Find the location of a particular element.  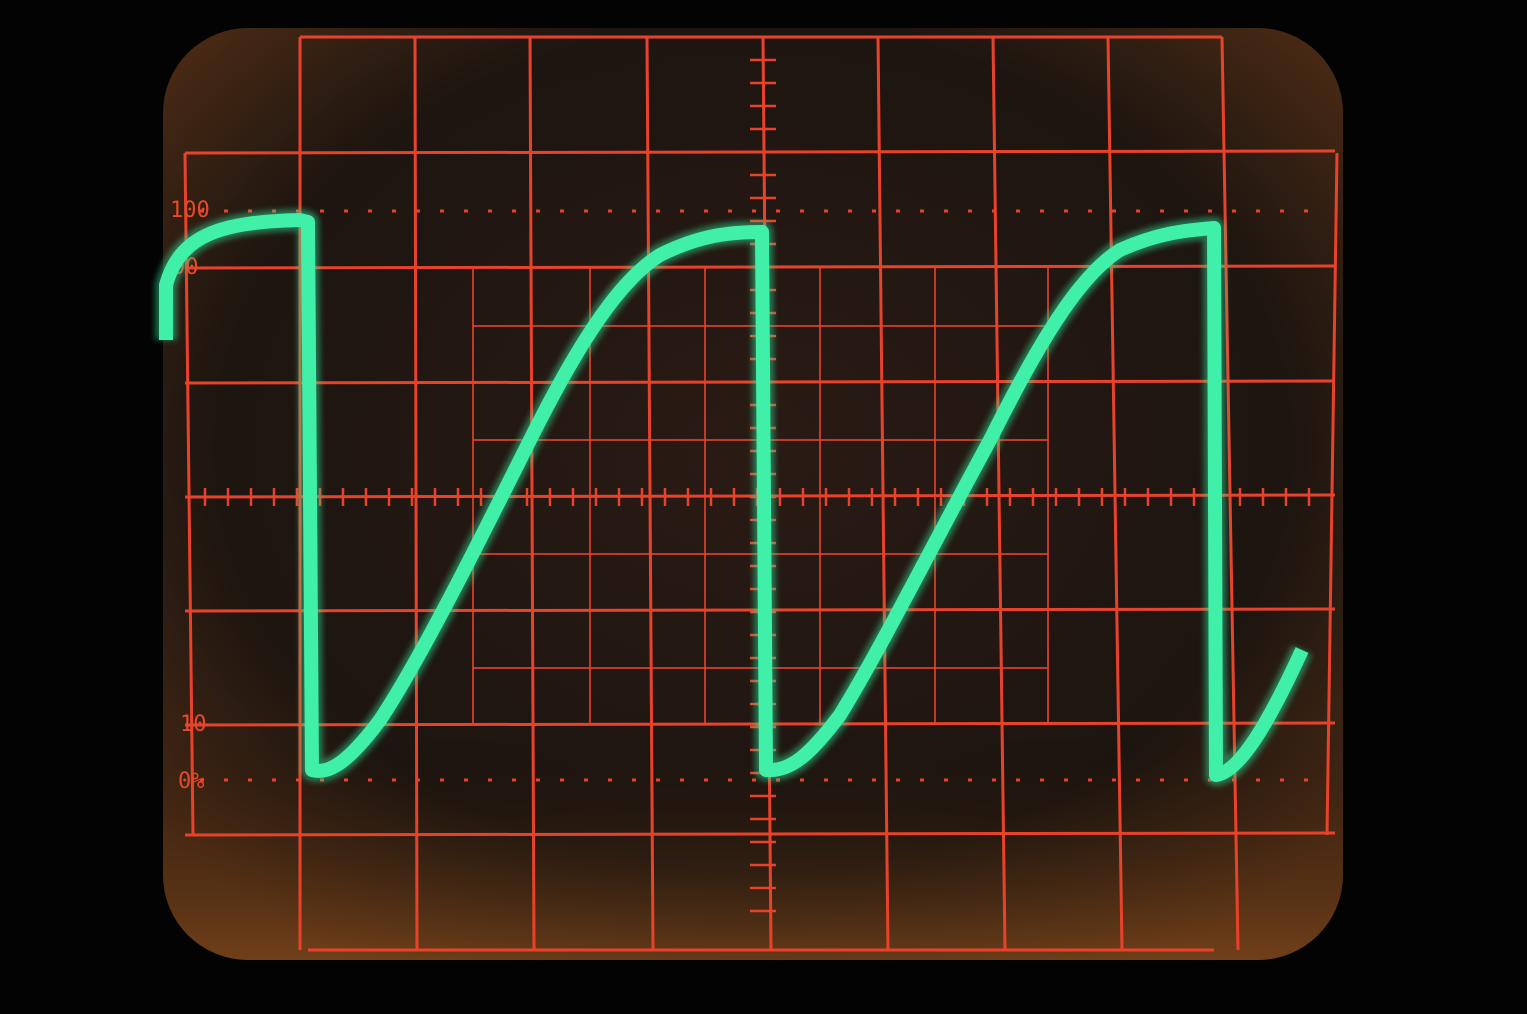

scale-label: 10 is located at coordinates (193, 724).